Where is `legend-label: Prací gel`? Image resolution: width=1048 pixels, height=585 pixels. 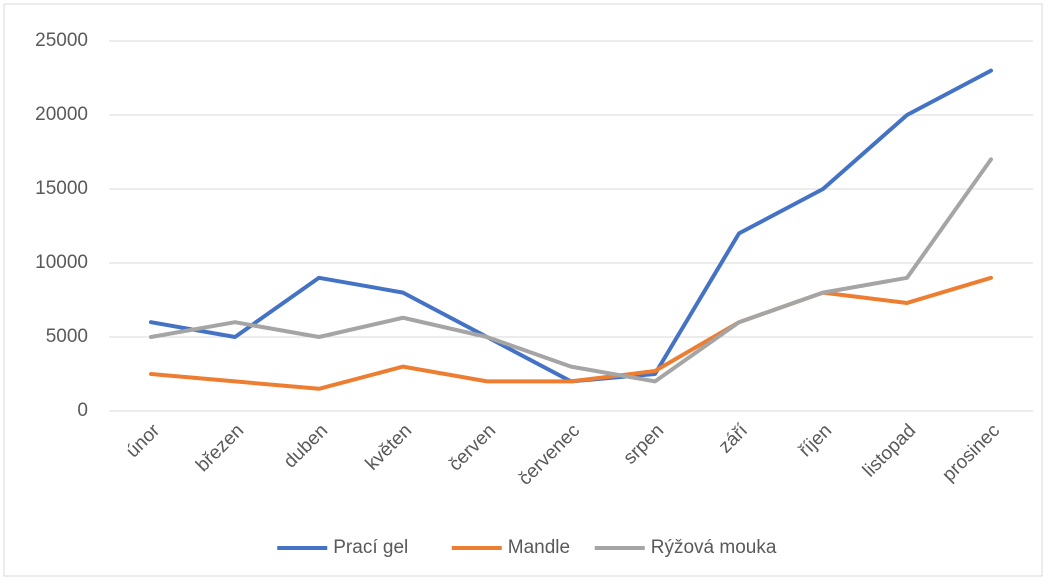
legend-label: Prací gel is located at coordinates (370, 547).